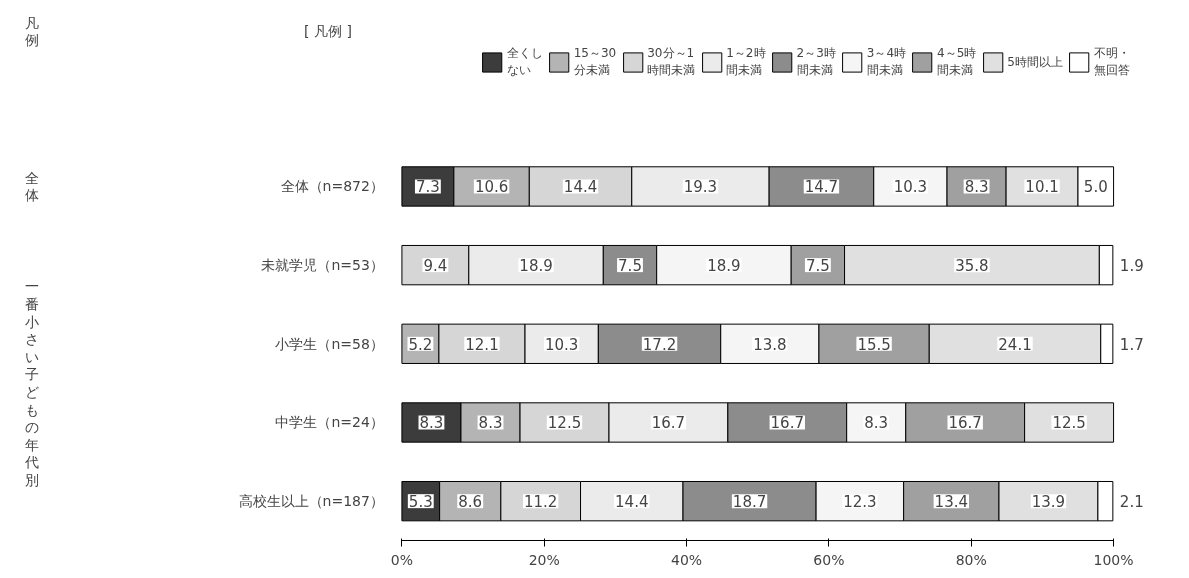  Describe the element at coordinates (595, 62) in the screenshot. I see `legend-label: 15～30分未満` at that location.